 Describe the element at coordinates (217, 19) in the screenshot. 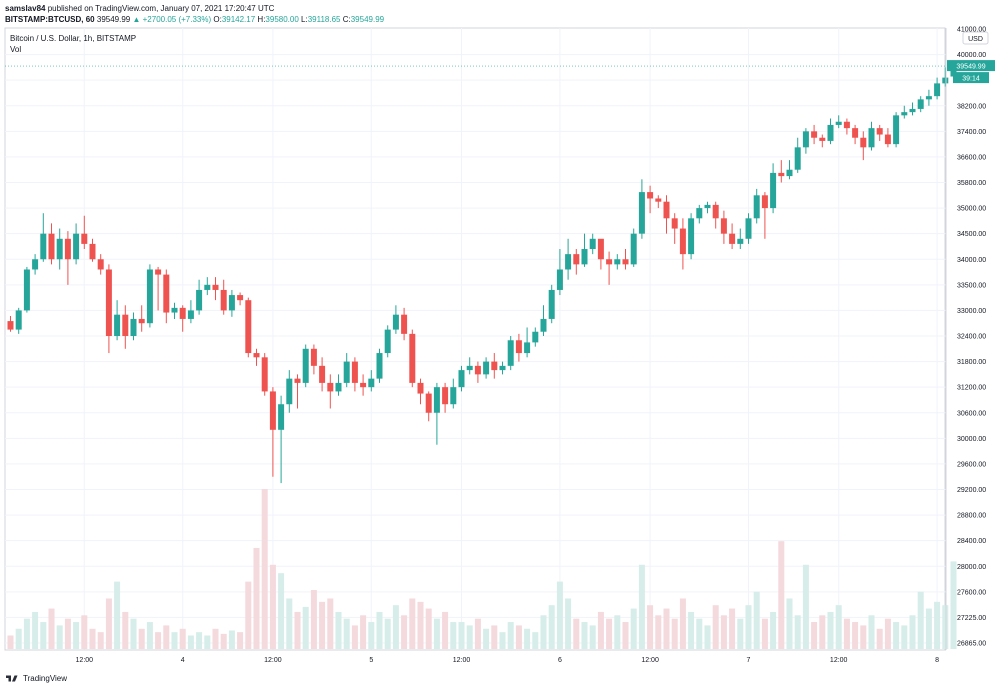

I see `open-label: O:` at that location.